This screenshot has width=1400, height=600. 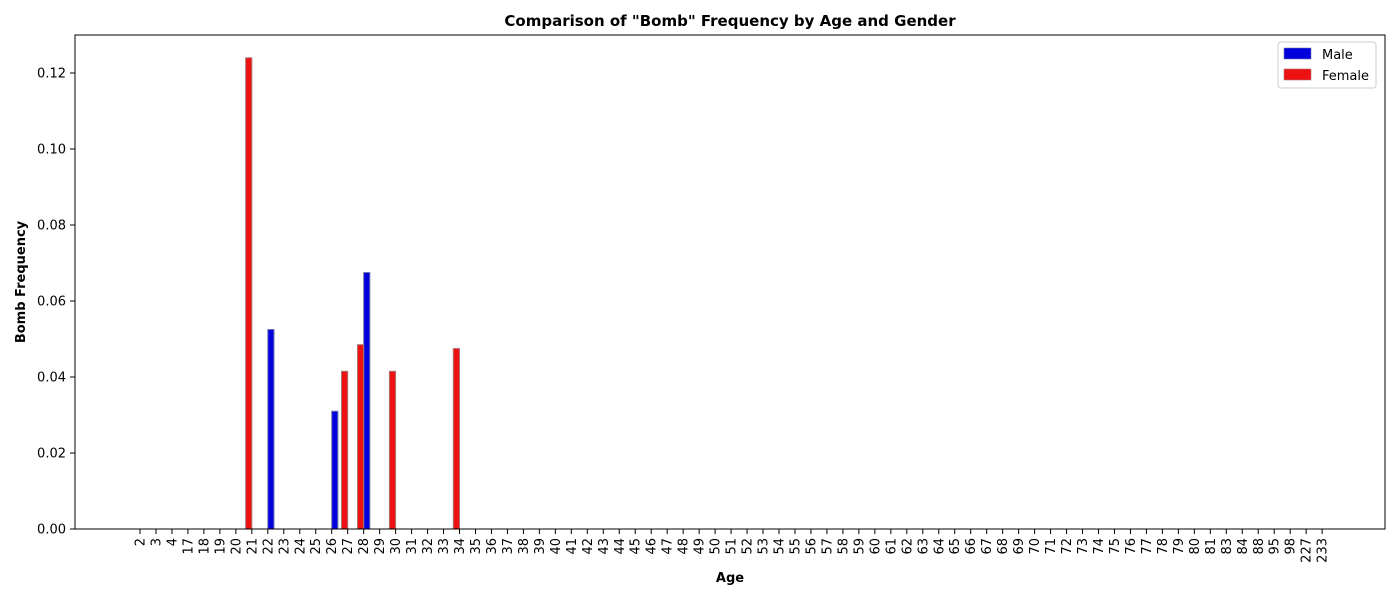 I want to click on x-tick-label: 66, so click(x=971, y=546).